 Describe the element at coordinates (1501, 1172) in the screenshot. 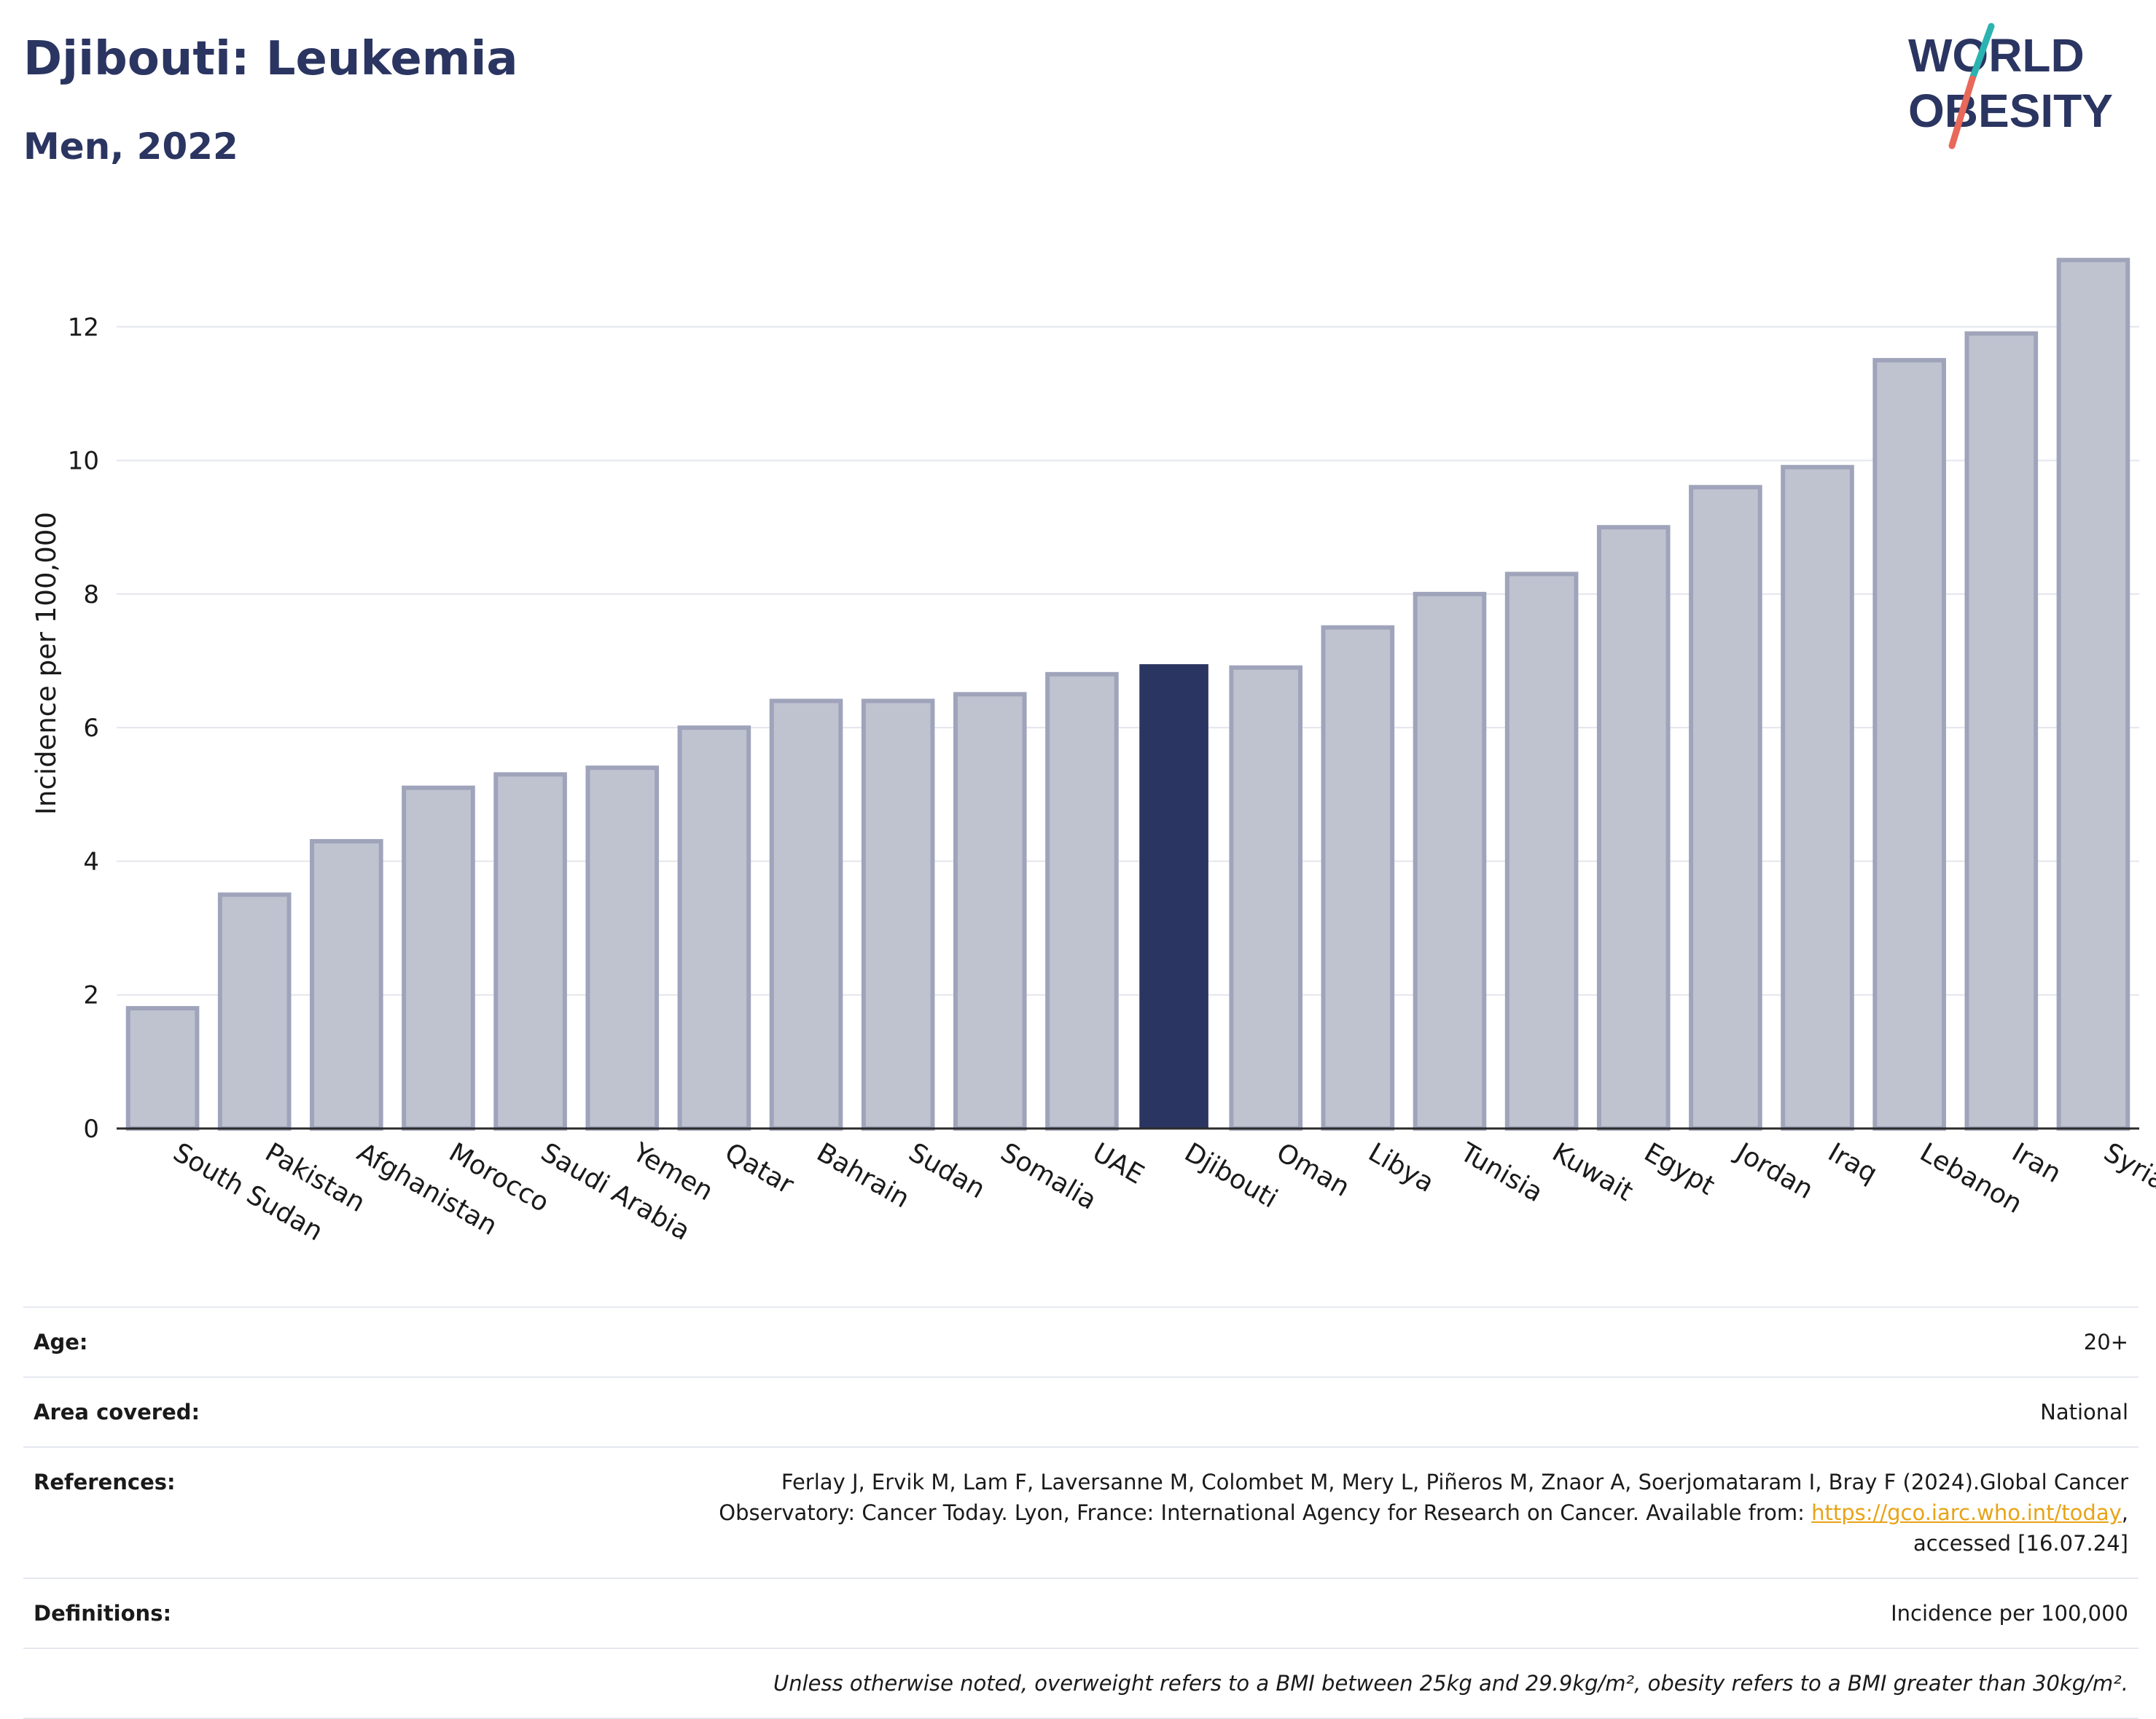

I see `x-tick-label: Tunisia` at that location.